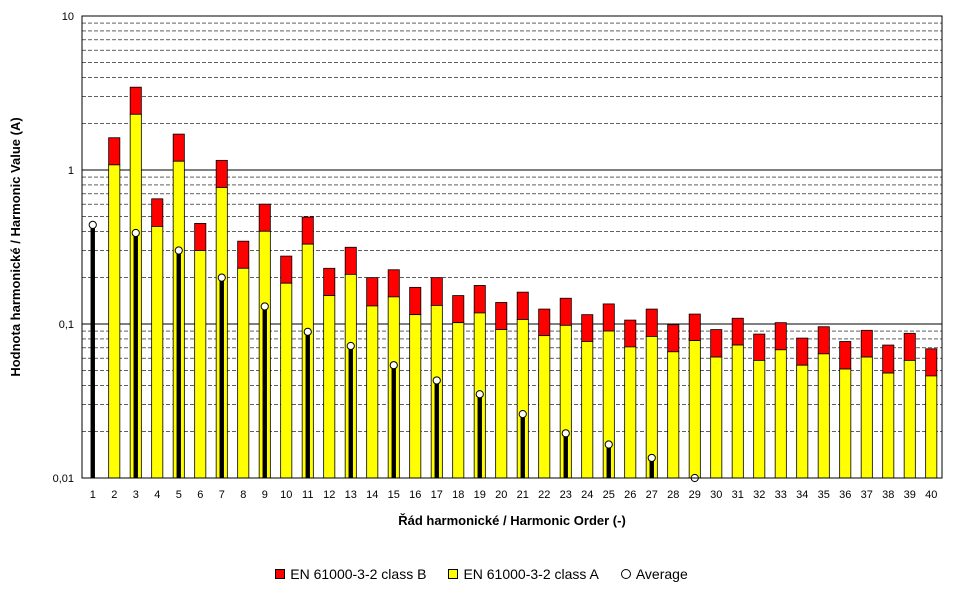 The width and height of the screenshot is (963, 596). What do you see at coordinates (358, 574) in the screenshot?
I see `legend-label-class-b: EN 61000-3-2 class B` at bounding box center [358, 574].